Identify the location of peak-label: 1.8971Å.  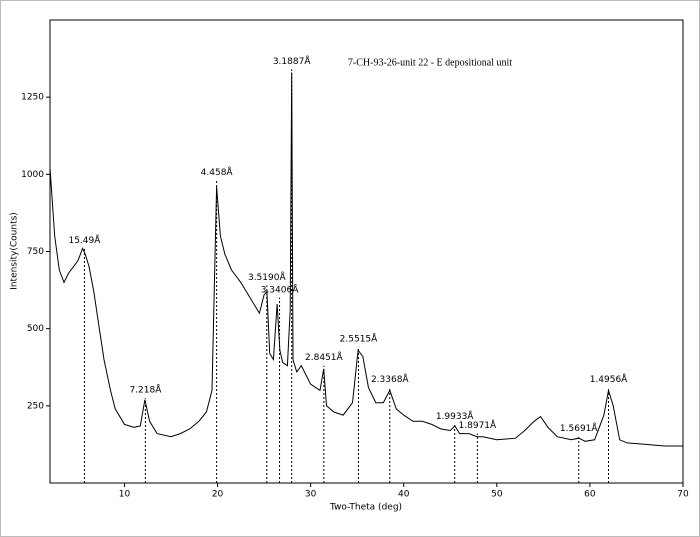
(478, 425).